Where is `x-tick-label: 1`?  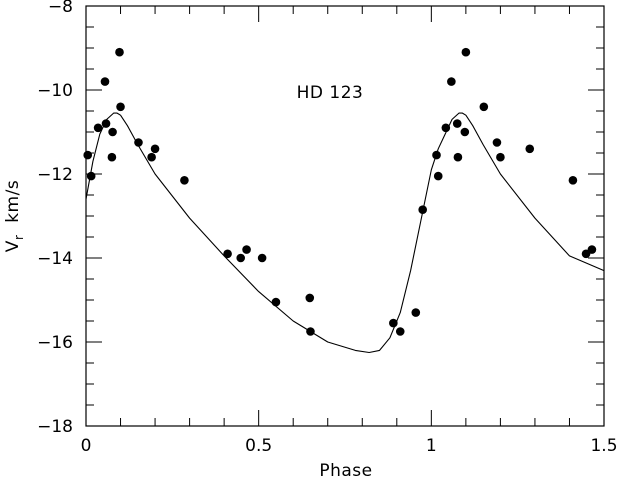
x-tick-label: 1 is located at coordinates (431, 446).